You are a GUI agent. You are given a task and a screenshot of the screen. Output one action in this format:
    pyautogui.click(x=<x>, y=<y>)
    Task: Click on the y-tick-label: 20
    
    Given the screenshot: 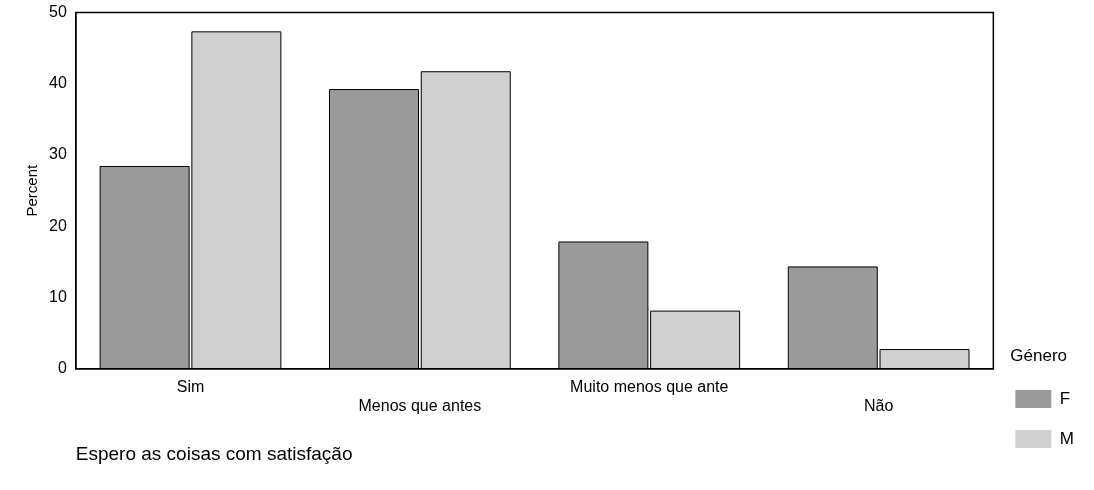 What is the action you would take?
    pyautogui.click(x=58, y=225)
    